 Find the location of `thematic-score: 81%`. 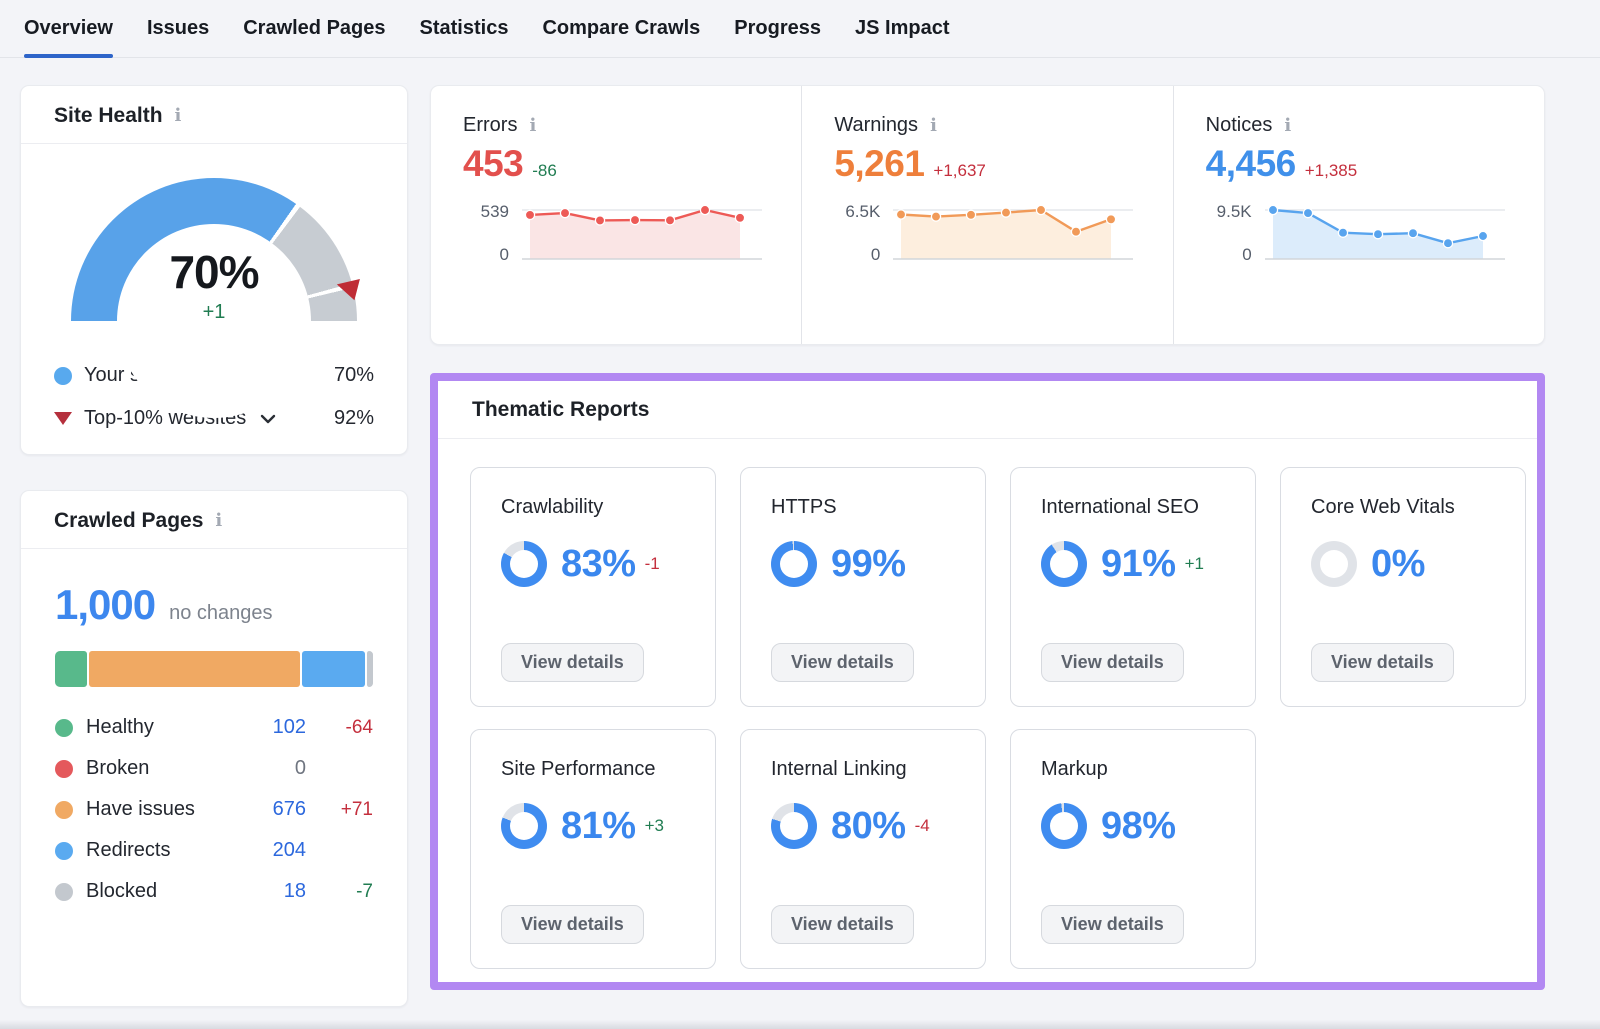

thematic-score: 81% is located at coordinates (598, 825).